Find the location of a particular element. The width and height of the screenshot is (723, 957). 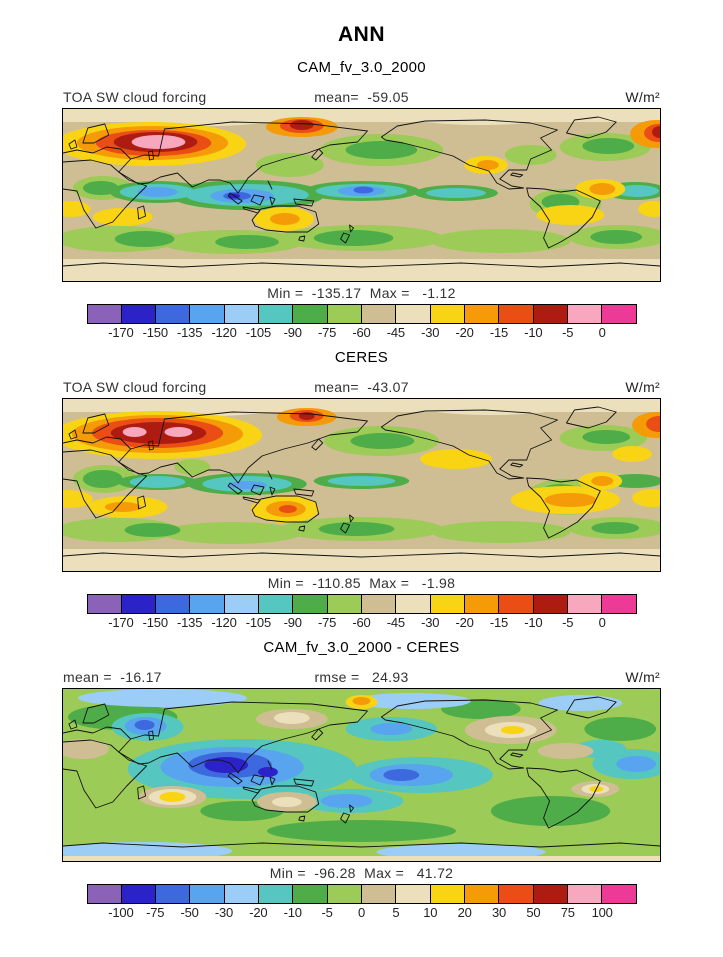

diff-contour-field is located at coordinates (361, 775).